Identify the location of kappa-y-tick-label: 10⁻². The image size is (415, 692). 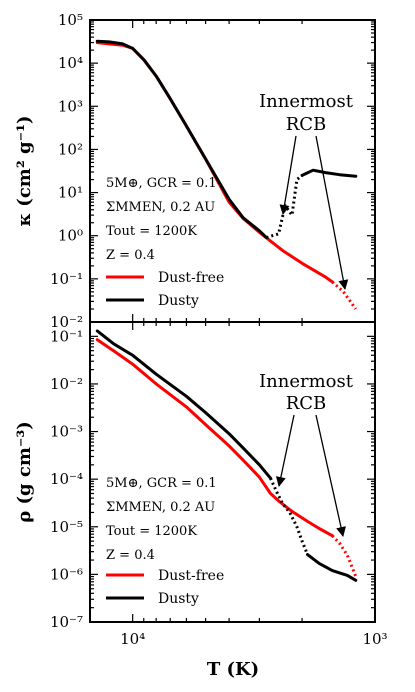
(66, 322).